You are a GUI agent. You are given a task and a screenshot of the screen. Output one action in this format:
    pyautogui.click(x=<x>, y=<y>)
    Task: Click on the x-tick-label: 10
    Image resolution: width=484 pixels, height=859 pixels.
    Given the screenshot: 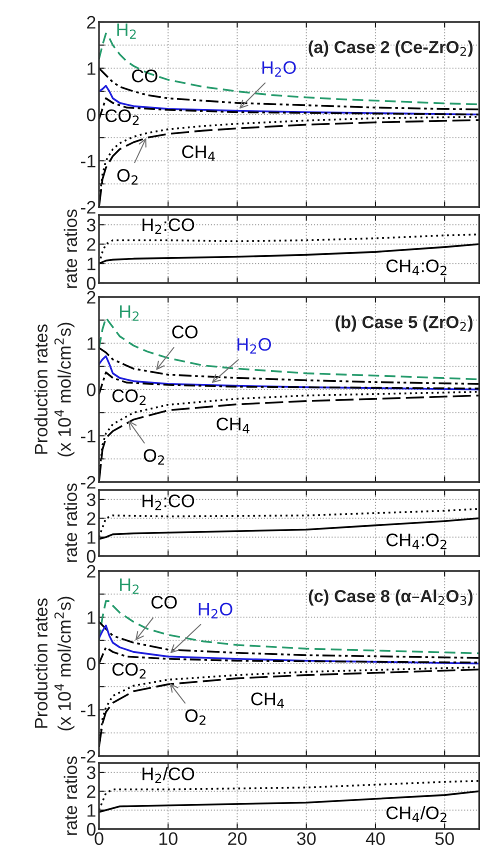 What is the action you would take?
    pyautogui.click(x=168, y=839)
    